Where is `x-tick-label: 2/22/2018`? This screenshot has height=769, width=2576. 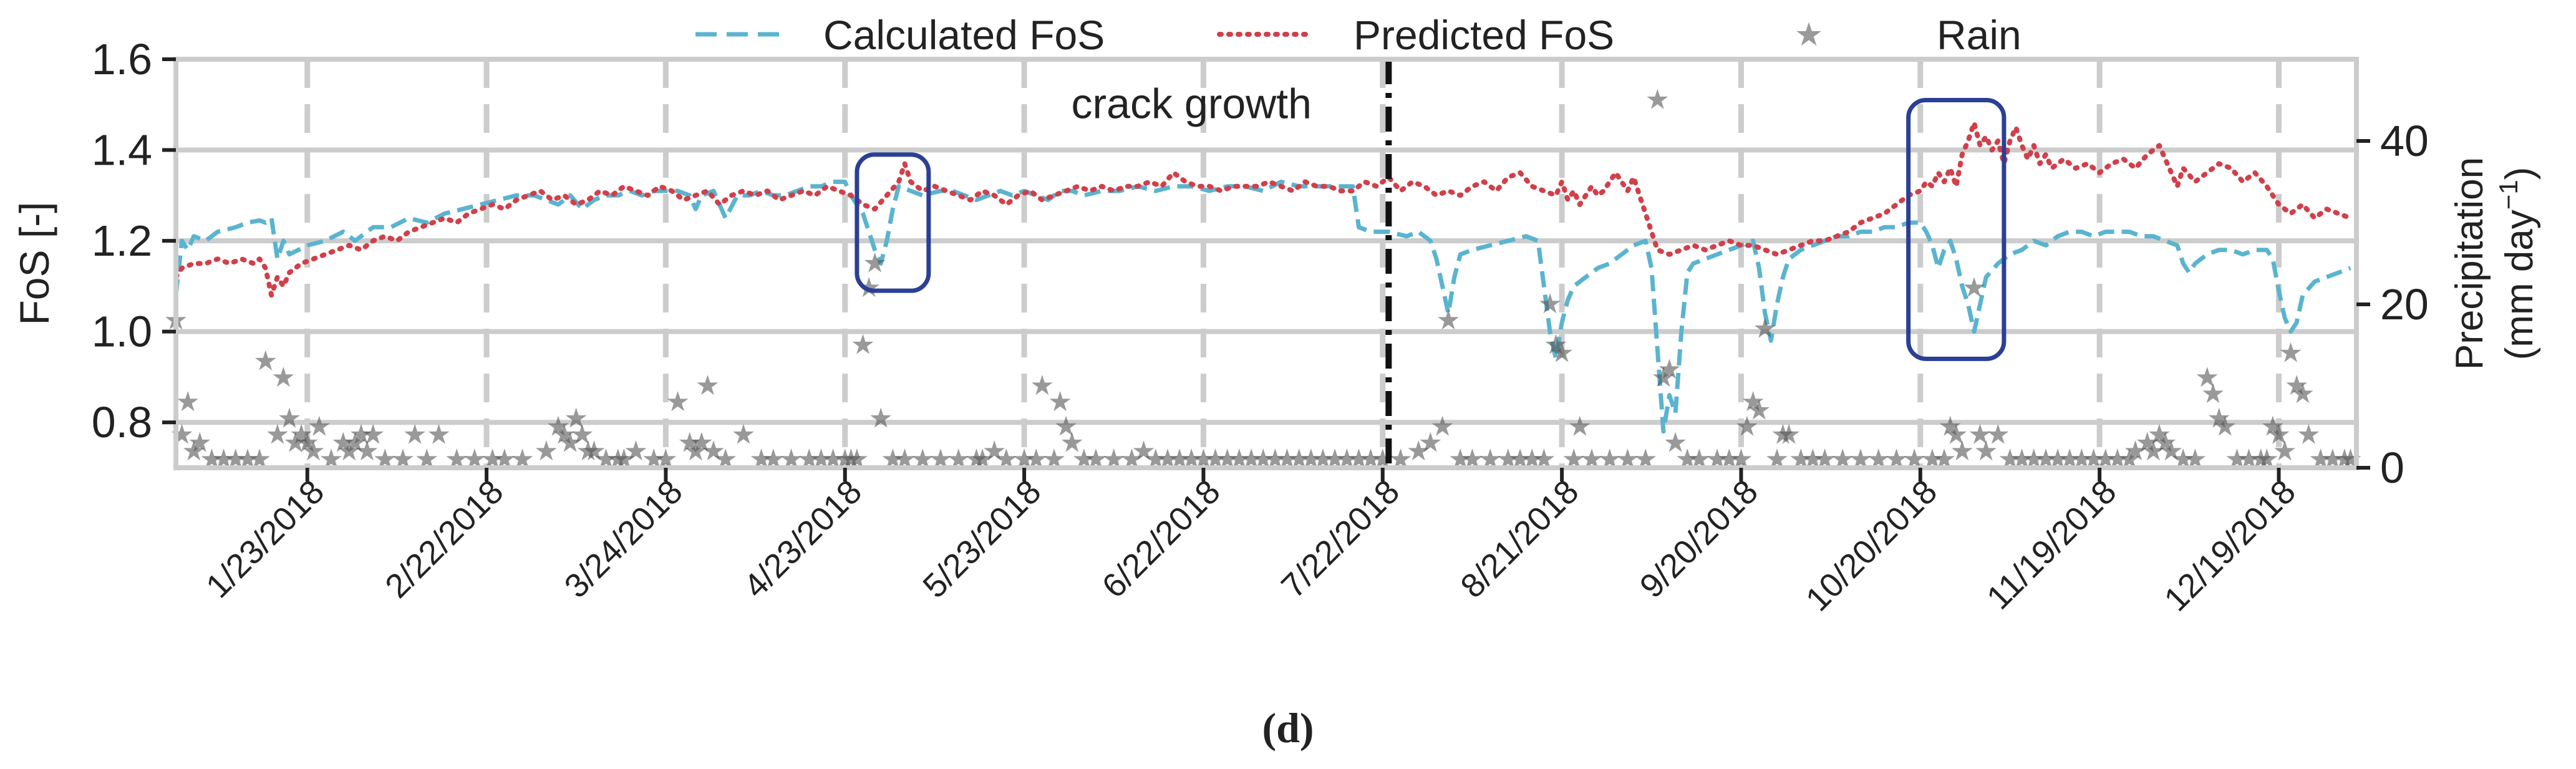
x-tick-label: 2/22/2018 is located at coordinates (444, 539).